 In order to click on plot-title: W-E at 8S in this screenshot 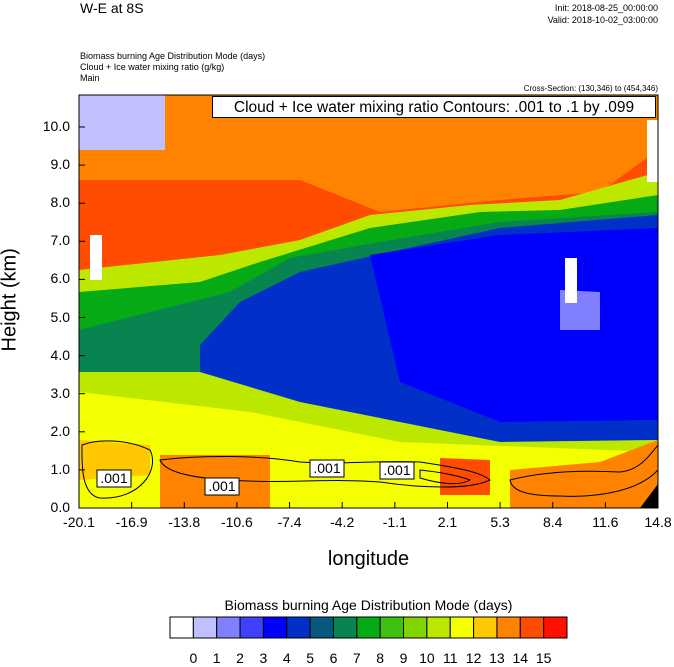, I will do `click(112, 8)`.